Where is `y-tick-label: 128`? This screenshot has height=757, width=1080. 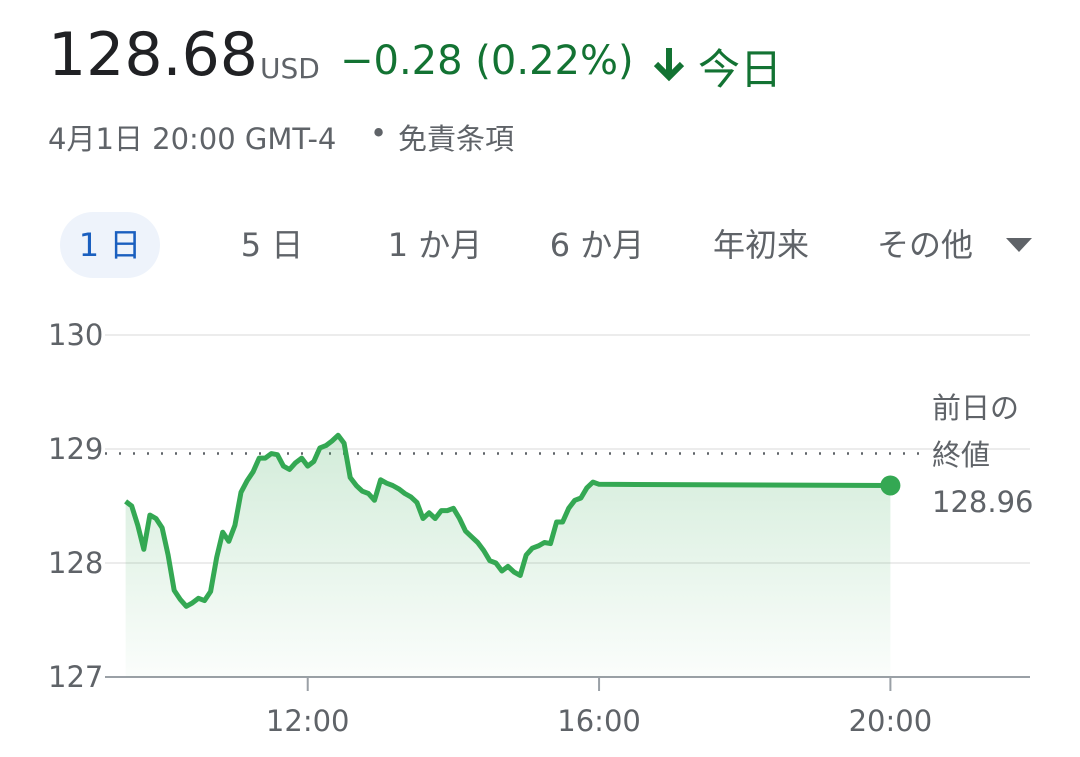
y-tick-label: 128 is located at coordinates (75, 563).